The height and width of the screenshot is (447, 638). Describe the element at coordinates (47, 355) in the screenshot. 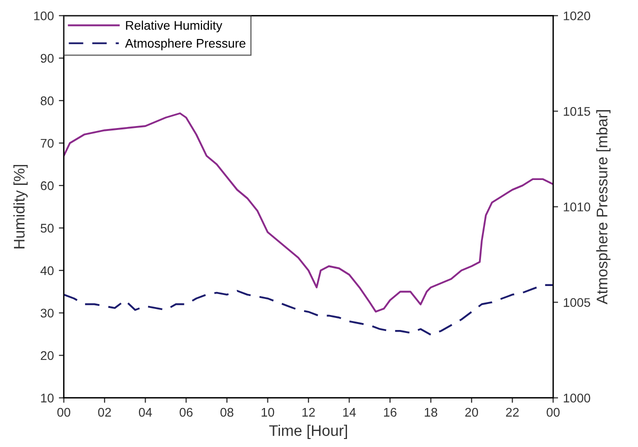

I see `y-tick-label: 20` at that location.